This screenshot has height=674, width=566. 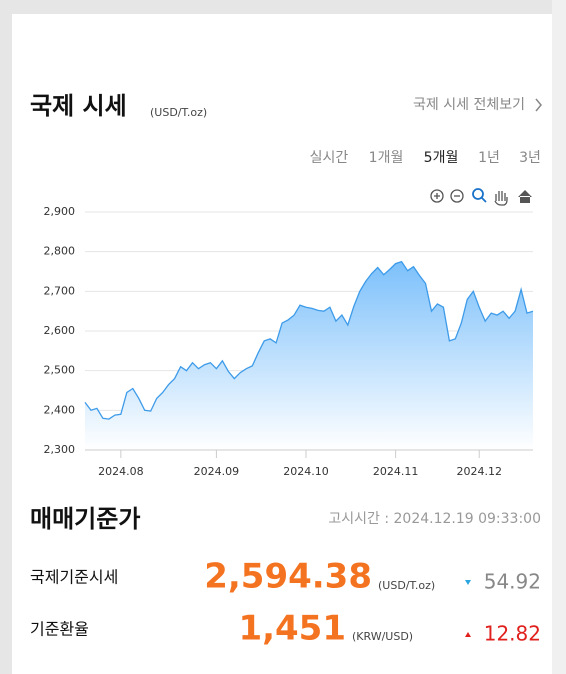 What do you see at coordinates (530, 158) in the screenshot?
I see `tab: 3년` at bounding box center [530, 158].